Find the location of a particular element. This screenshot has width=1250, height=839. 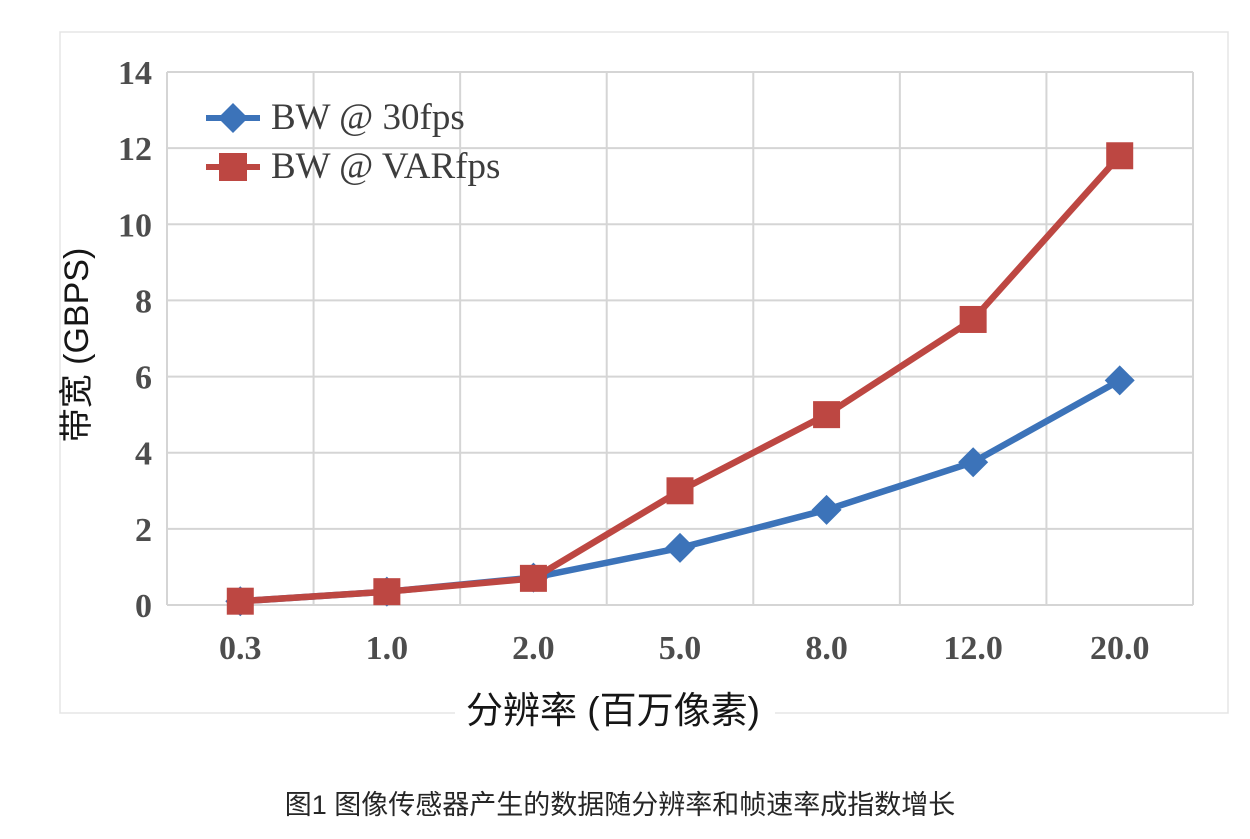

x-tick-label: 8.0 is located at coordinates (826, 648).